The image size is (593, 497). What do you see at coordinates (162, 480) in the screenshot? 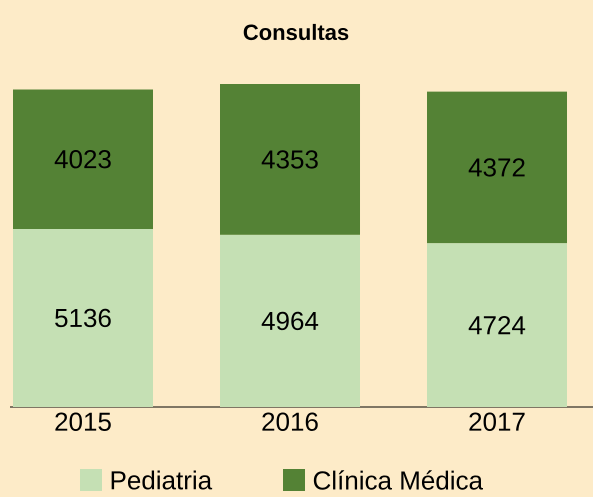
I see `legend-label: Pediatria` at bounding box center [162, 480].